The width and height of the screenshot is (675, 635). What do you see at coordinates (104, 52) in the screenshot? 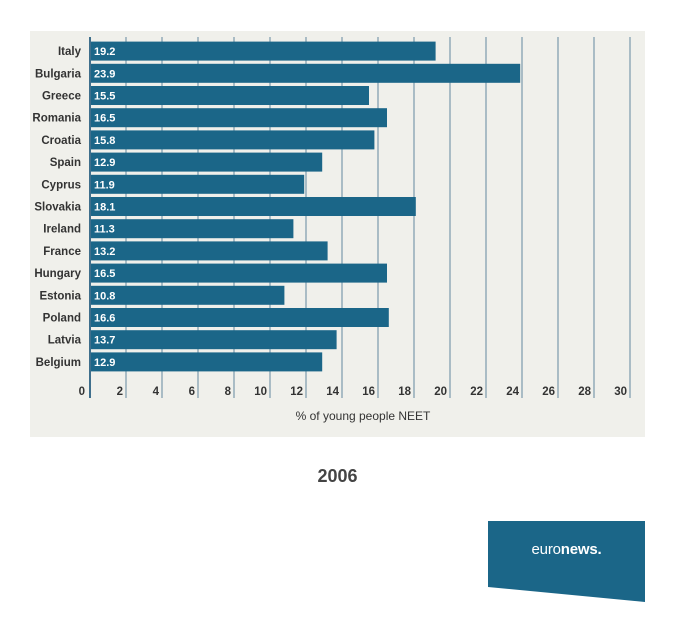
I see `value-label: 19.2` at bounding box center [104, 52].